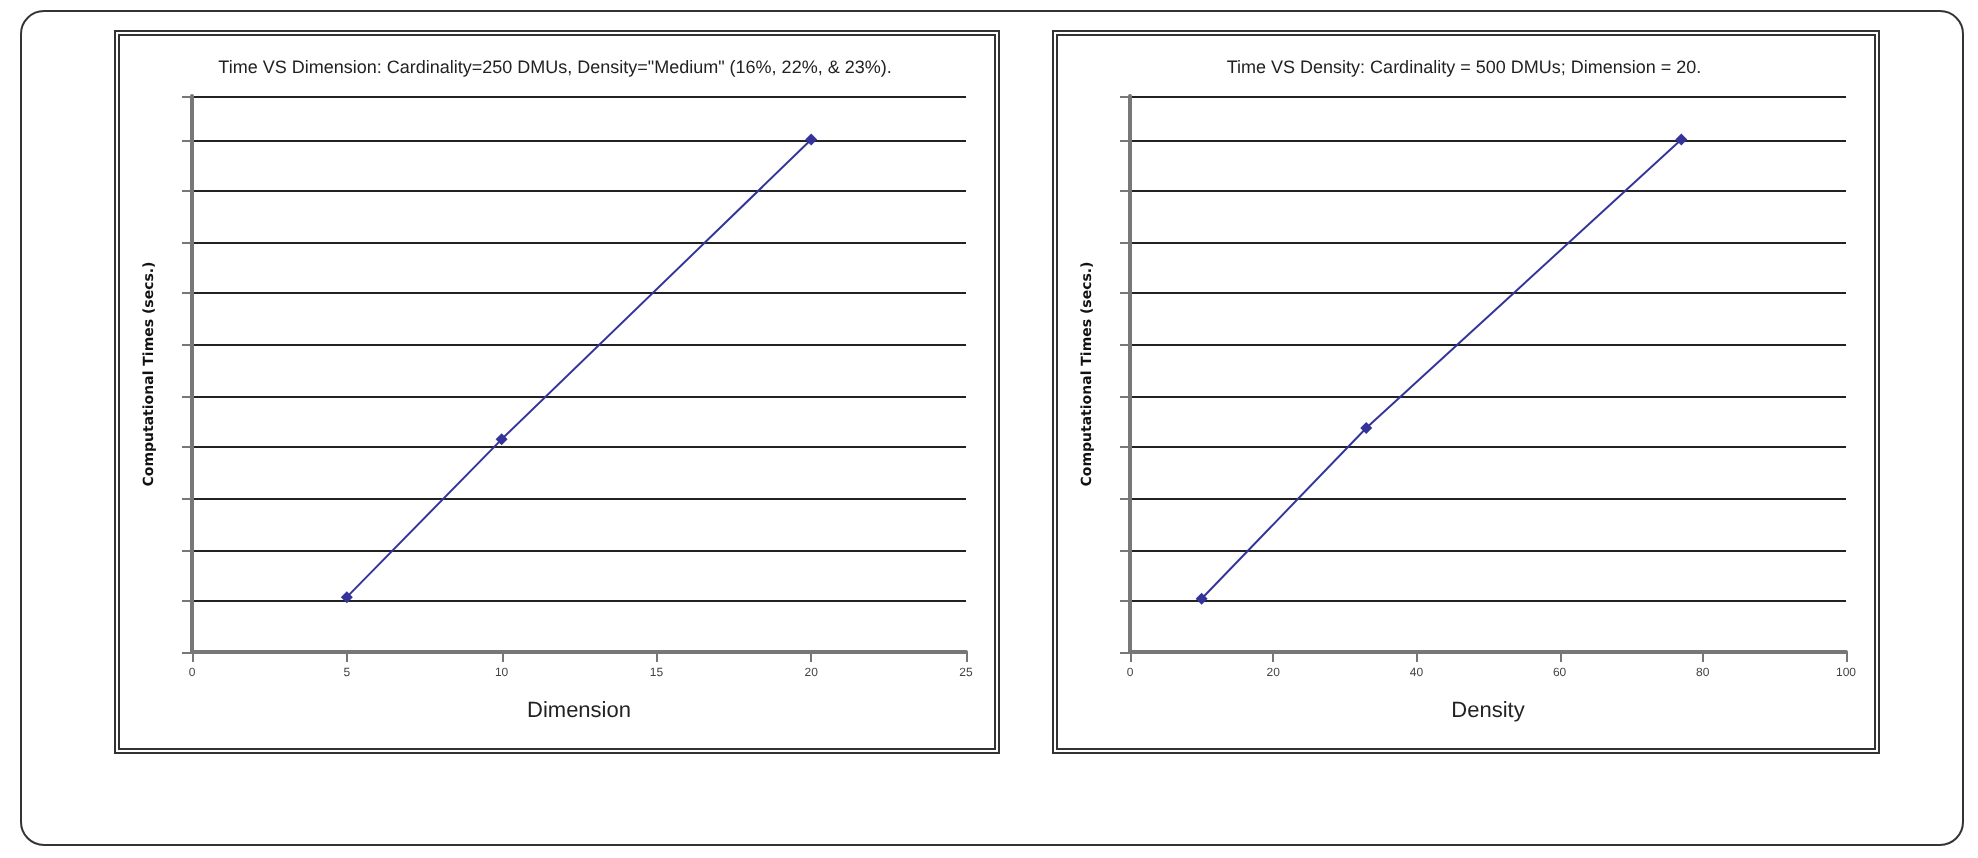 The width and height of the screenshot is (1978, 858). Describe the element at coordinates (1488, 711) in the screenshot. I see `x-axis-title: Density` at that location.